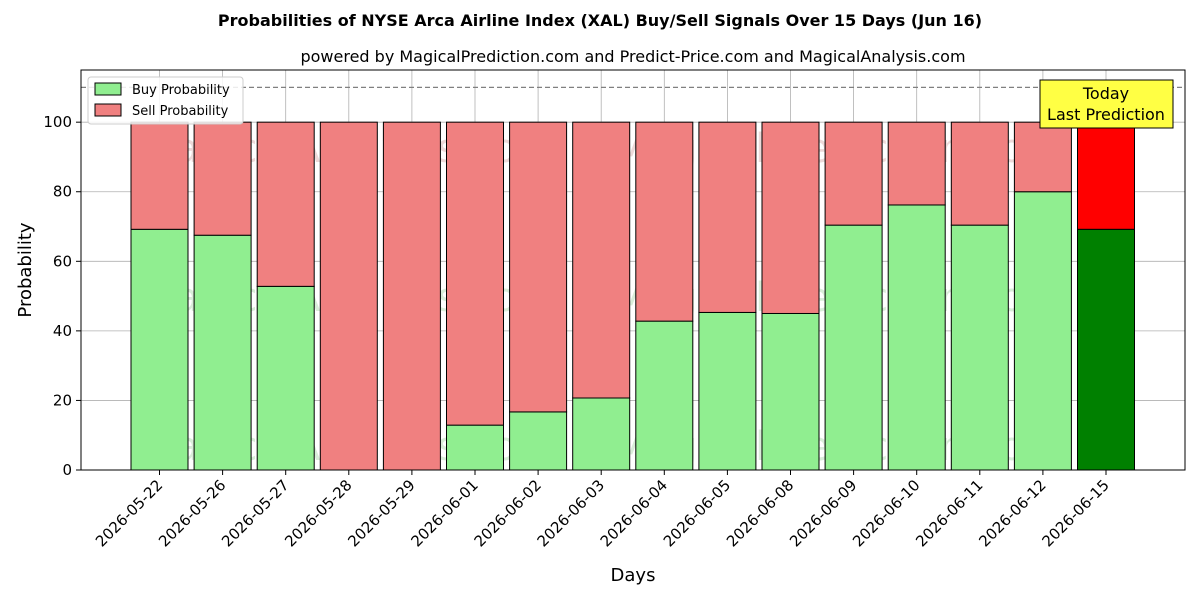  I want to click on x-tick-label: 2026-06-12, so click(1012, 513).